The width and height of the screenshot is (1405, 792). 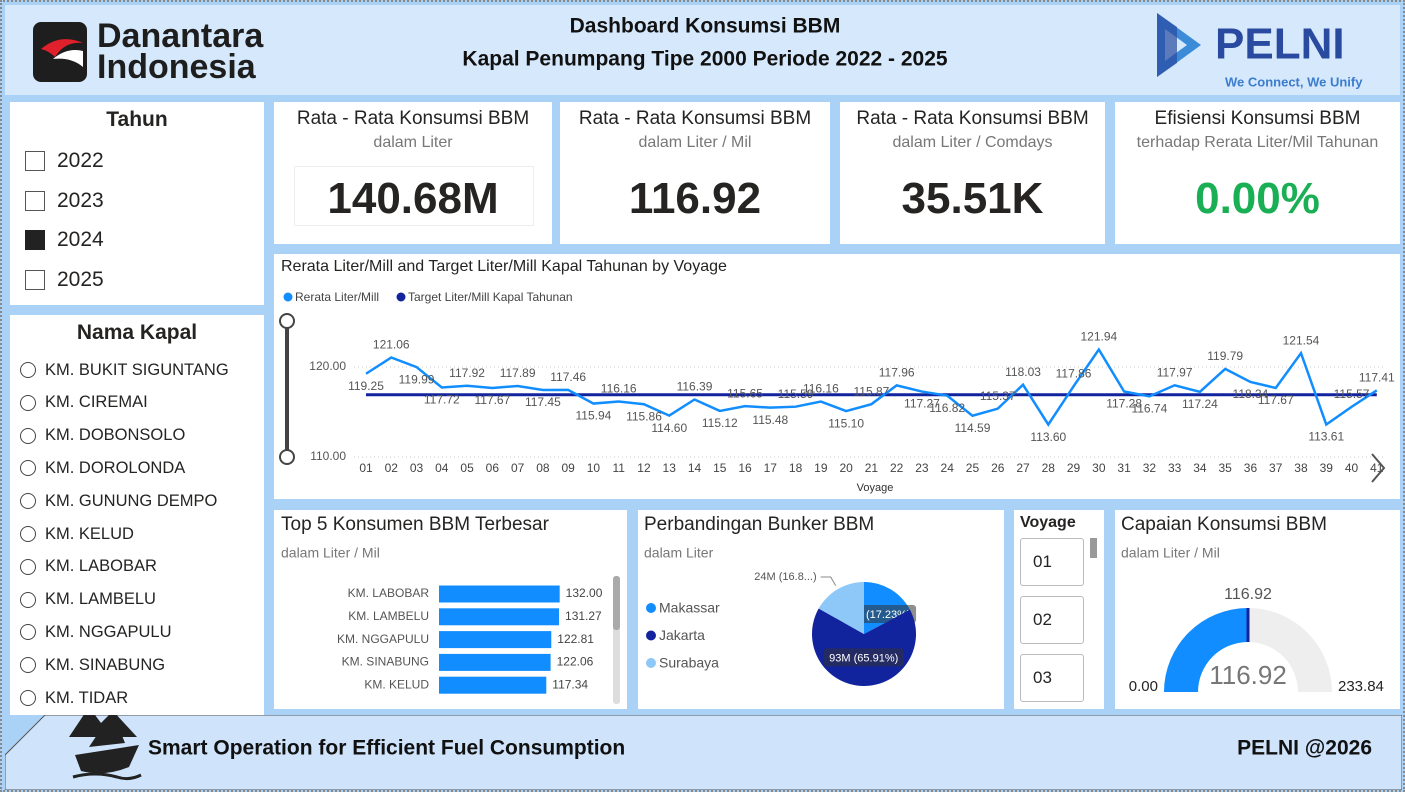 I want to click on ship-label: KM. DOROLONDA, so click(x=115, y=467).